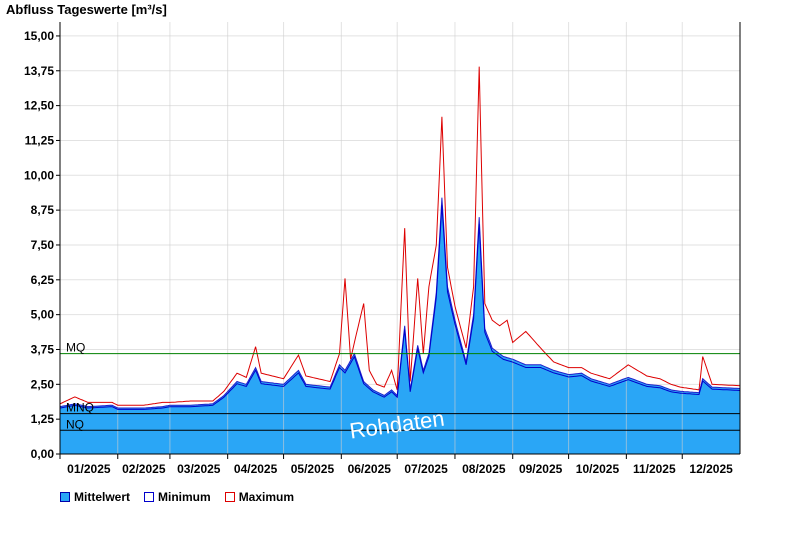 The width and height of the screenshot is (800, 550). I want to click on x-tick-label: 03/2025, so click(199, 469).